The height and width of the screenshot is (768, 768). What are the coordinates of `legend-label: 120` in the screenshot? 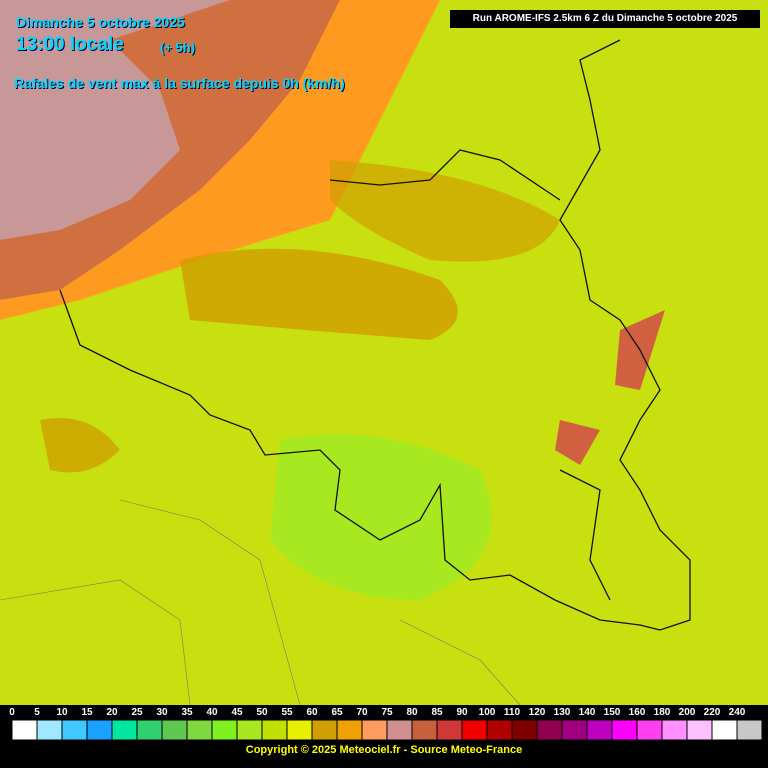 It's located at (537, 712).